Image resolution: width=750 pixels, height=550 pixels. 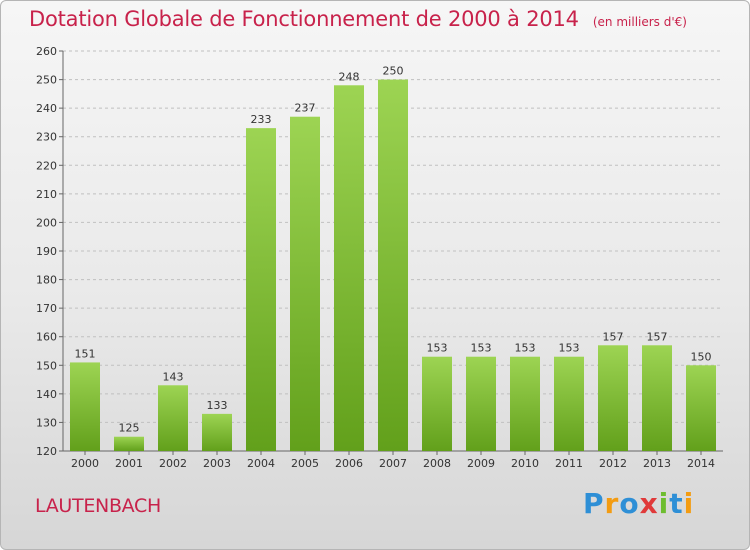 What do you see at coordinates (173, 376) in the screenshot?
I see `bar-value-label: 143` at bounding box center [173, 376].